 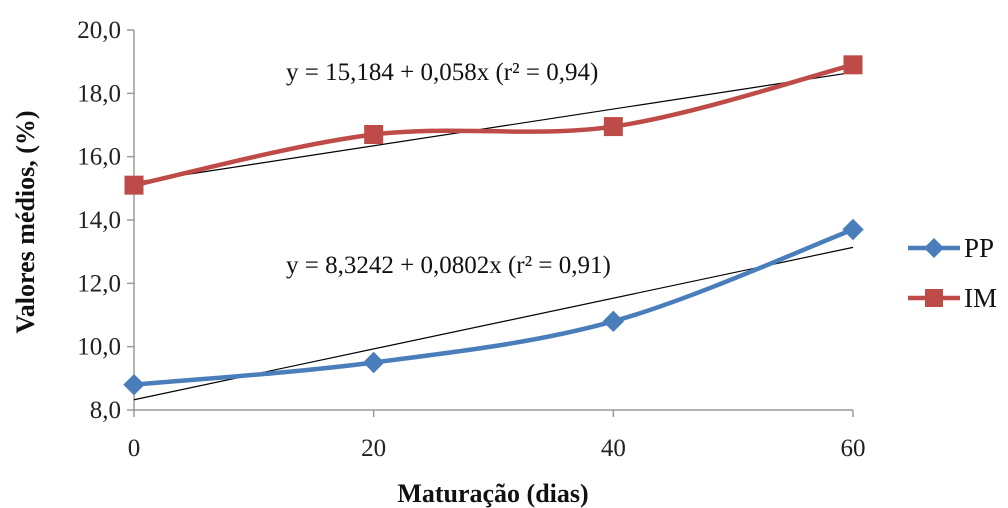 What do you see at coordinates (853, 448) in the screenshot?
I see `x-tick-label: 60` at bounding box center [853, 448].